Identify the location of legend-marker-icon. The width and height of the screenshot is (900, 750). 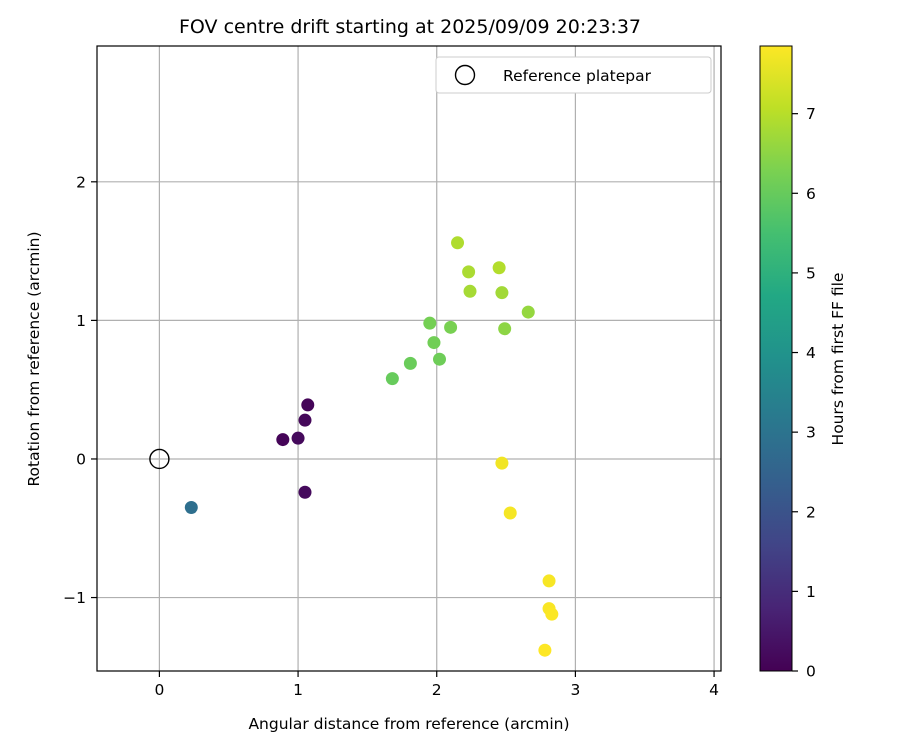
(465, 75).